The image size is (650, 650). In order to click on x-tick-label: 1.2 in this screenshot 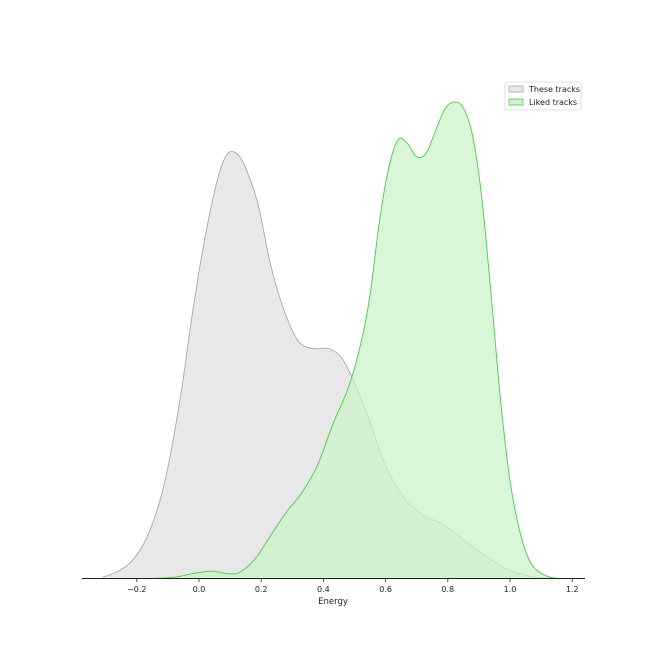, I will do `click(572, 589)`.